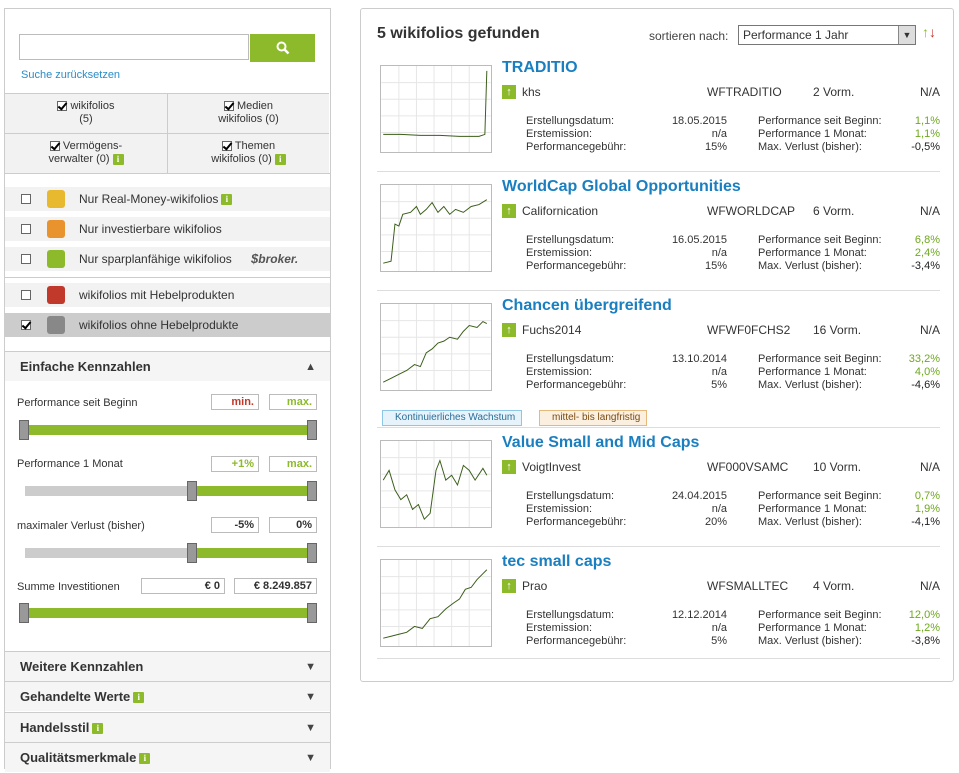 This screenshot has width=959, height=773. What do you see at coordinates (929, 32) in the screenshot?
I see `sort-direction-icon: ↑↓` at bounding box center [929, 32].